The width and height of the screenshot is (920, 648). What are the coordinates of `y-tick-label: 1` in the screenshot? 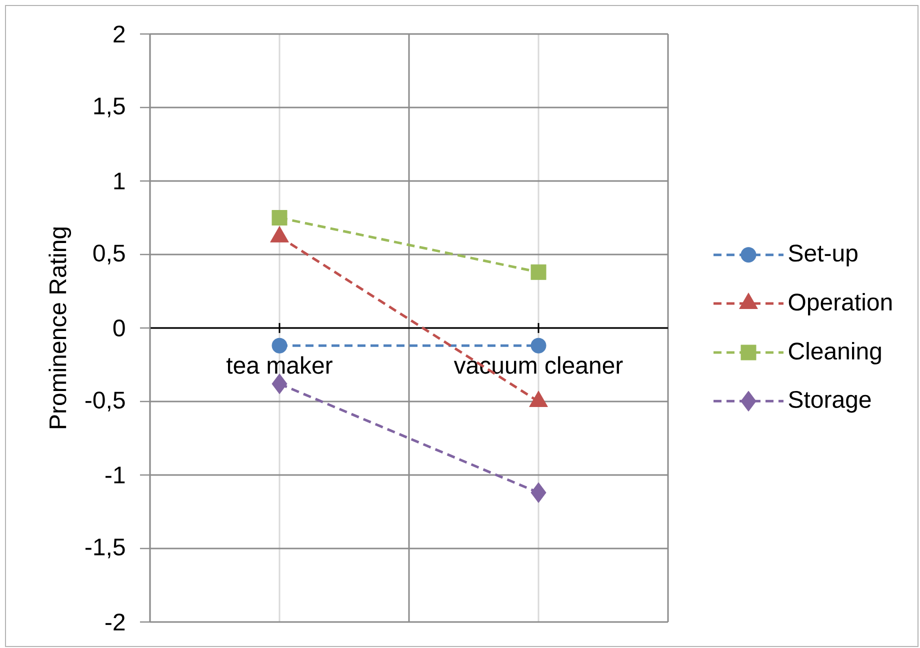 It's located at (119, 181).